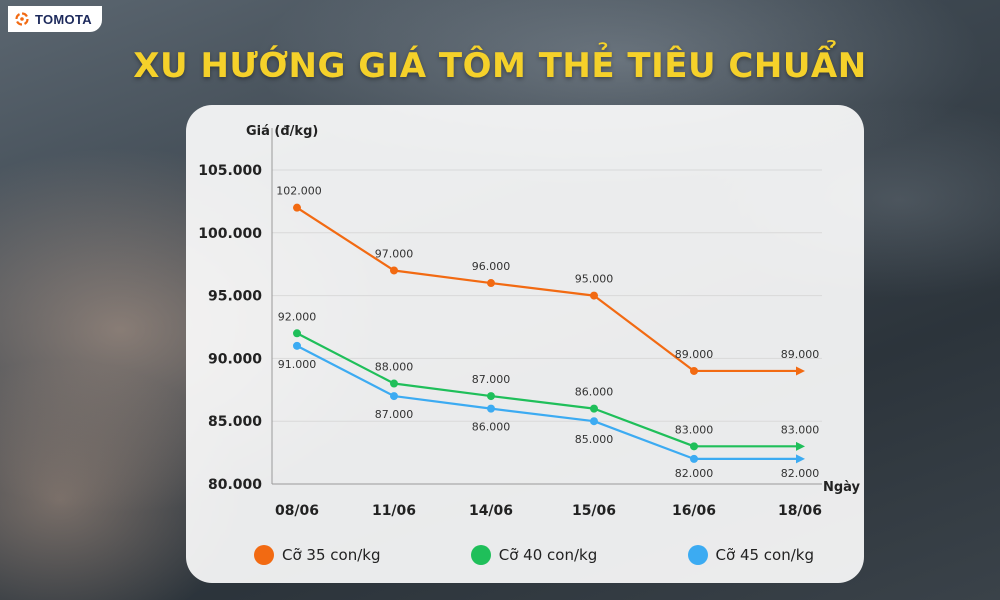  I want to click on logo-text: TOMOTA, so click(63, 19).